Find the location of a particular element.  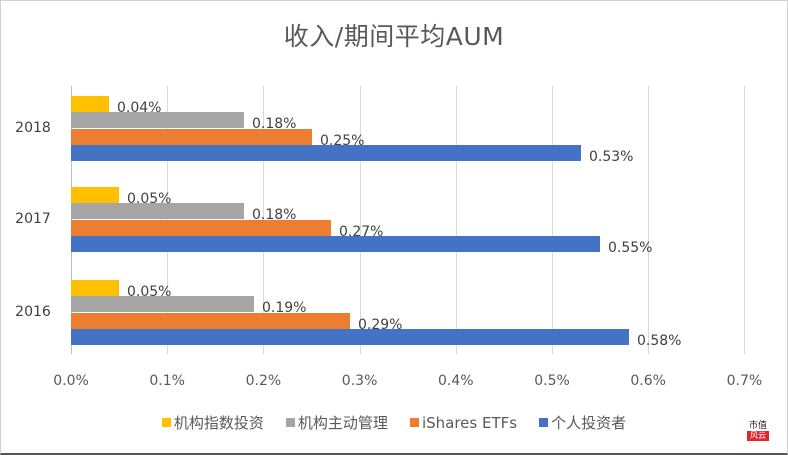

legend-label: iShares ETFs is located at coordinates (469, 422).